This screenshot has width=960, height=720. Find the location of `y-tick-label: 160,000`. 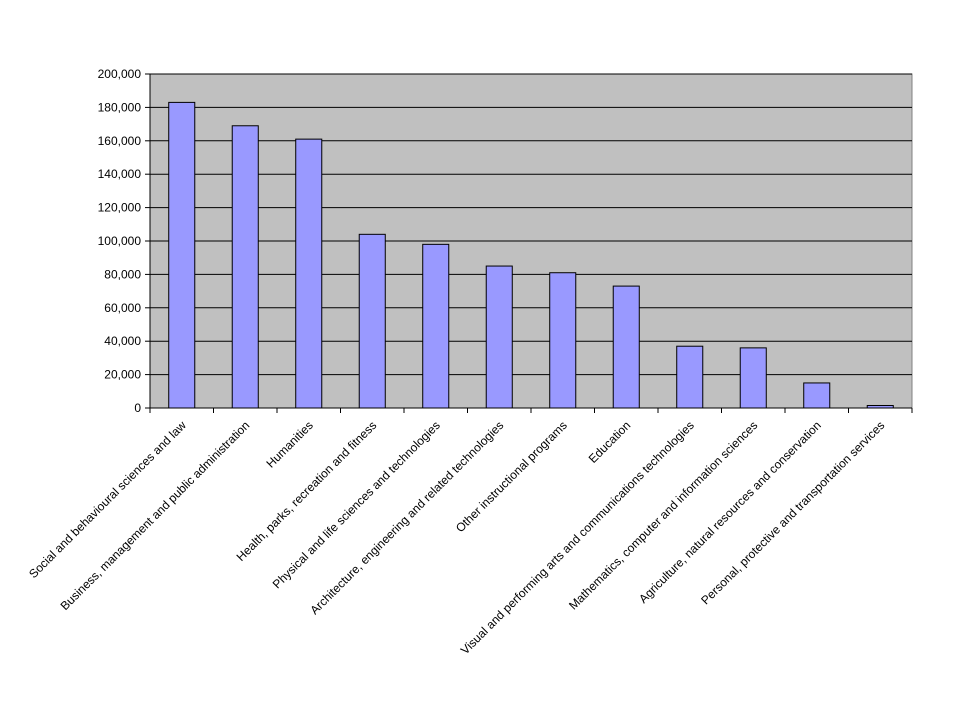

y-tick-label: 160,000 is located at coordinates (120, 141).